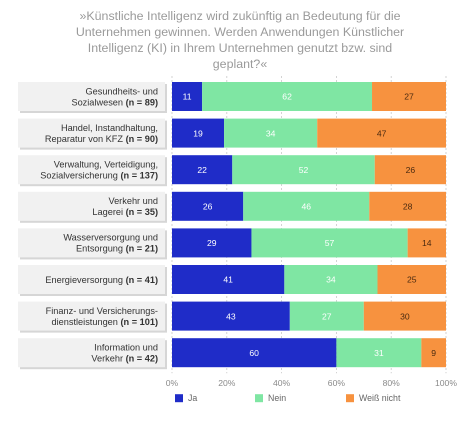 The height and width of the screenshot is (430, 474). I want to click on data-label: 41, so click(228, 280).